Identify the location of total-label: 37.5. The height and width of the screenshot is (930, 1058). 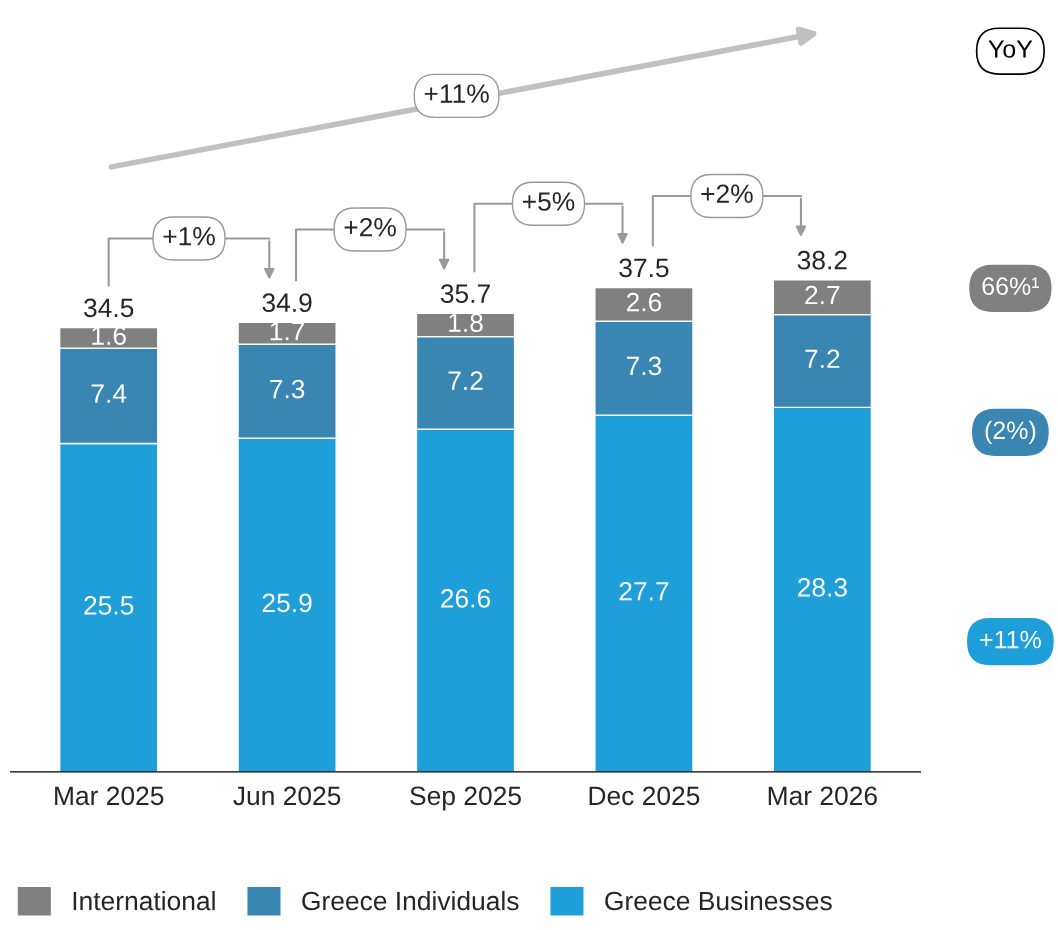
(644, 268).